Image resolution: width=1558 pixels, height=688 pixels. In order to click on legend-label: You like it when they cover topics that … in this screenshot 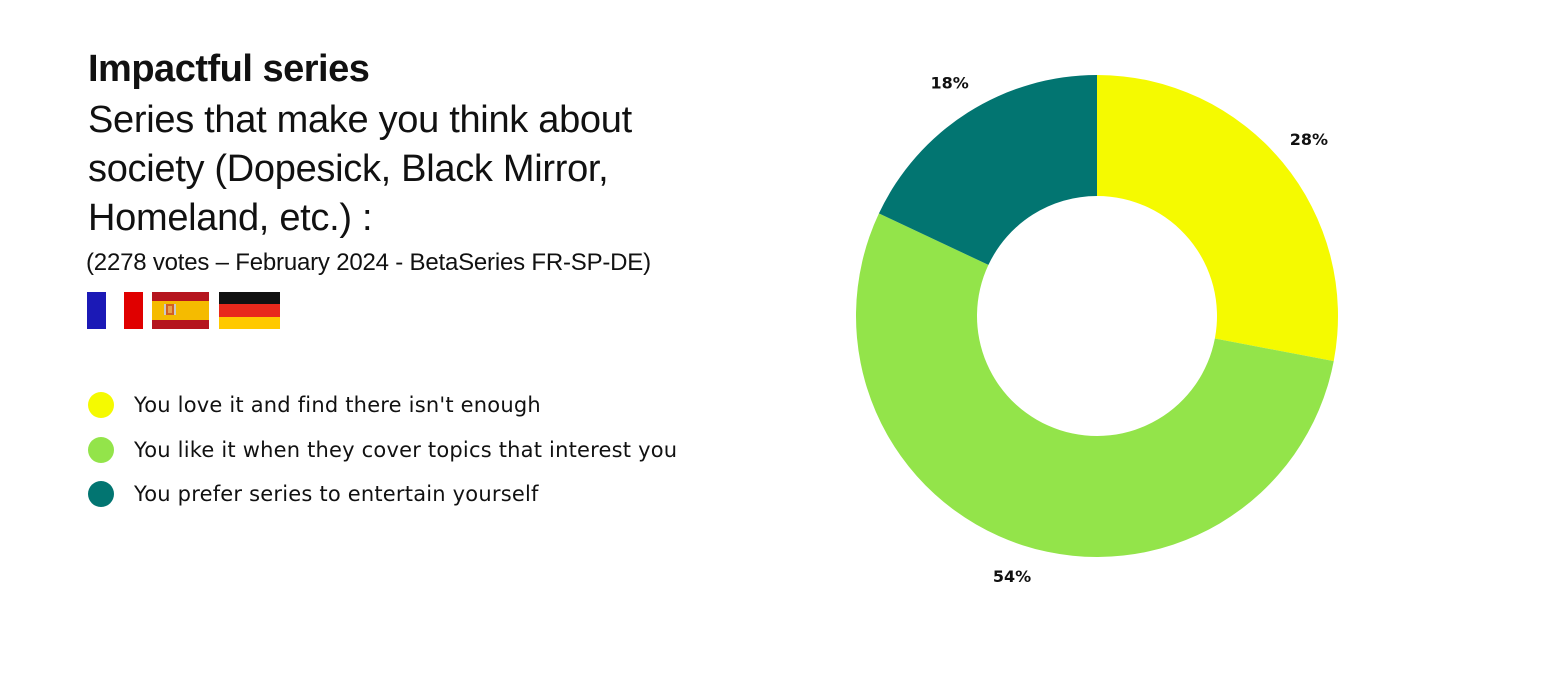, I will do `click(406, 450)`.